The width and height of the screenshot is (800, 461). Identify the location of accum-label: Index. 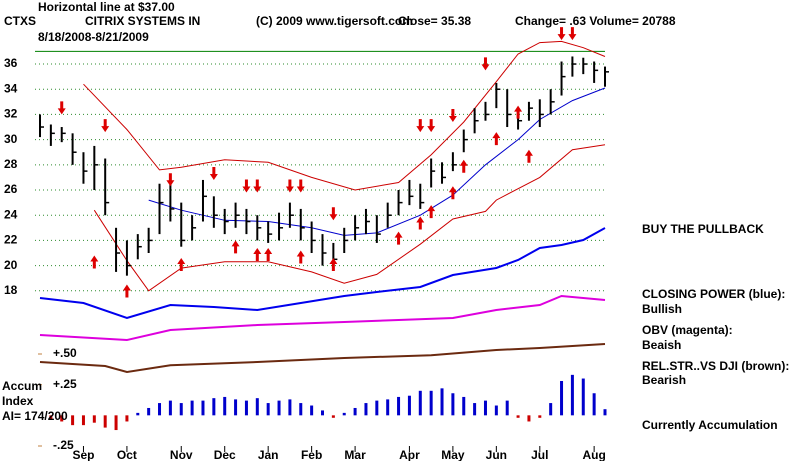
(18, 401).